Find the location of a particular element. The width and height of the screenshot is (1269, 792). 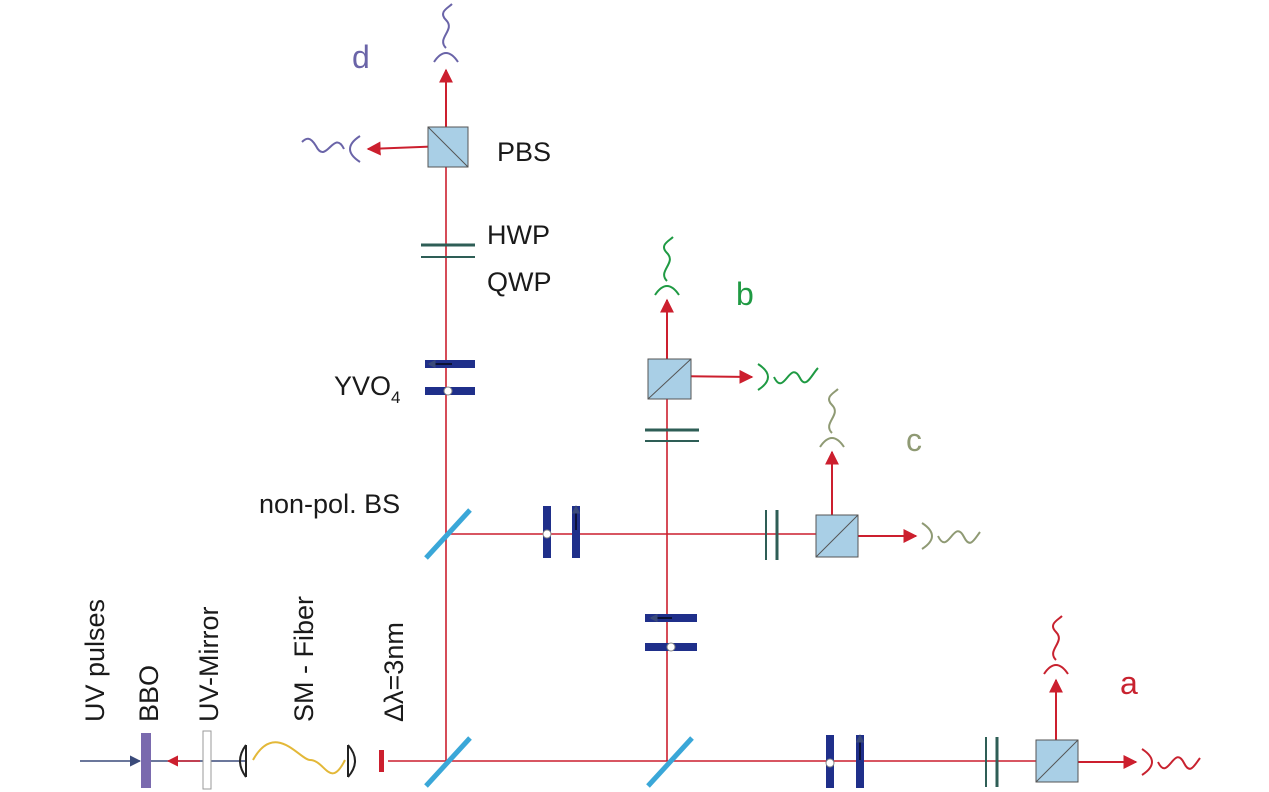

path-a-components is located at coordinates (952, 761).